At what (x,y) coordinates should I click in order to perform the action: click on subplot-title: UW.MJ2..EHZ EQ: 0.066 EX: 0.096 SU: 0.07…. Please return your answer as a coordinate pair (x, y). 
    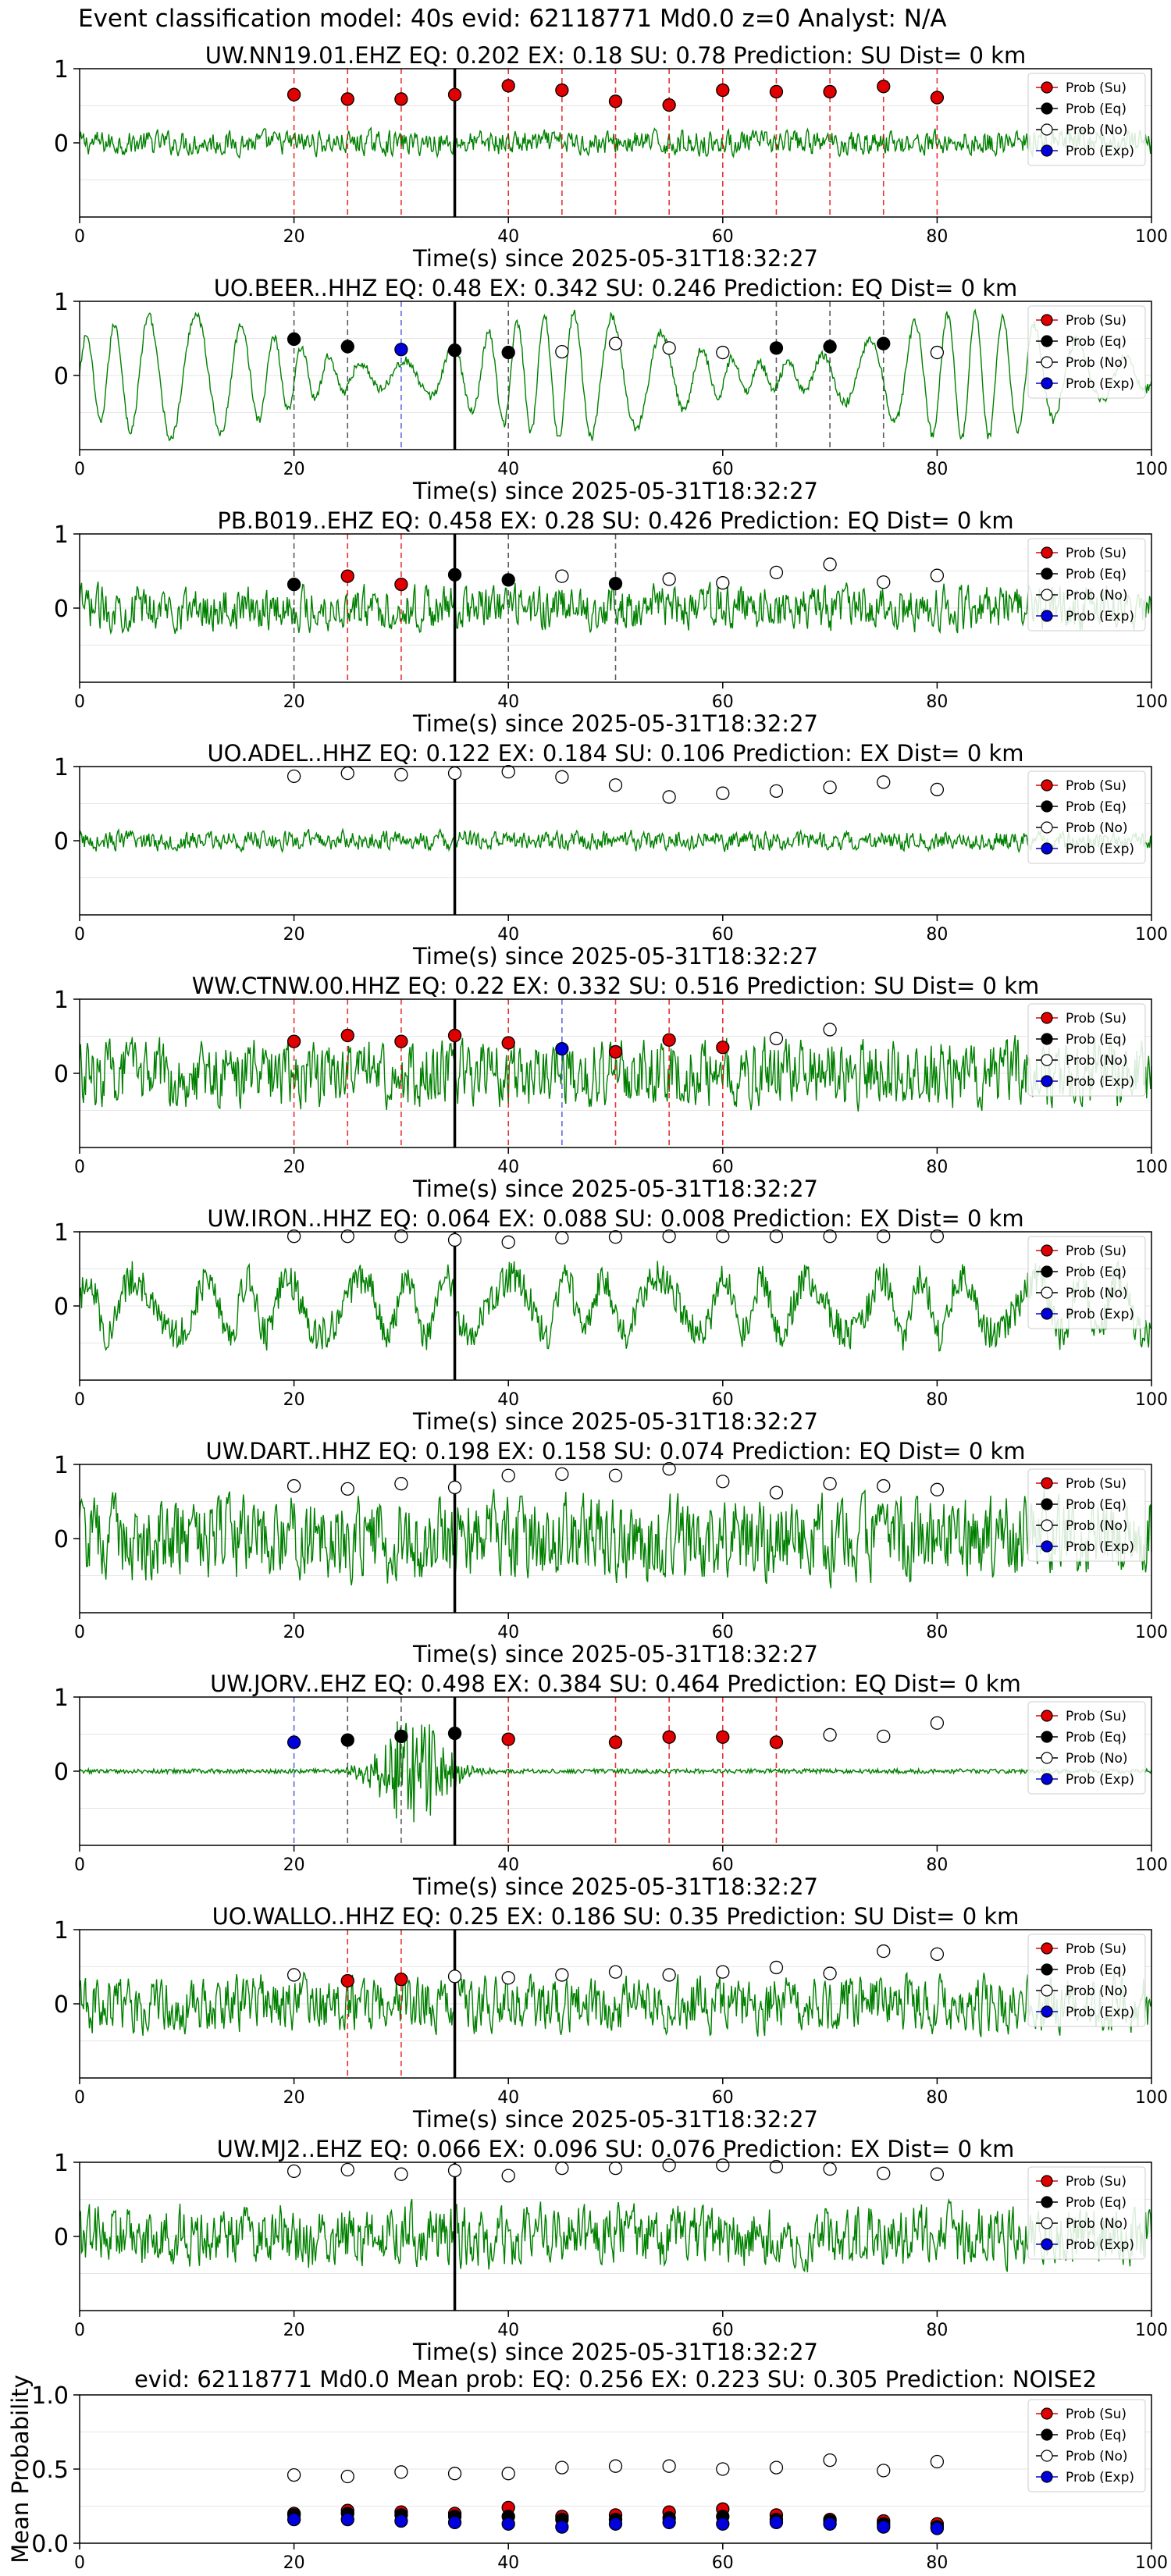
    Looking at the image, I should click on (616, 2149).